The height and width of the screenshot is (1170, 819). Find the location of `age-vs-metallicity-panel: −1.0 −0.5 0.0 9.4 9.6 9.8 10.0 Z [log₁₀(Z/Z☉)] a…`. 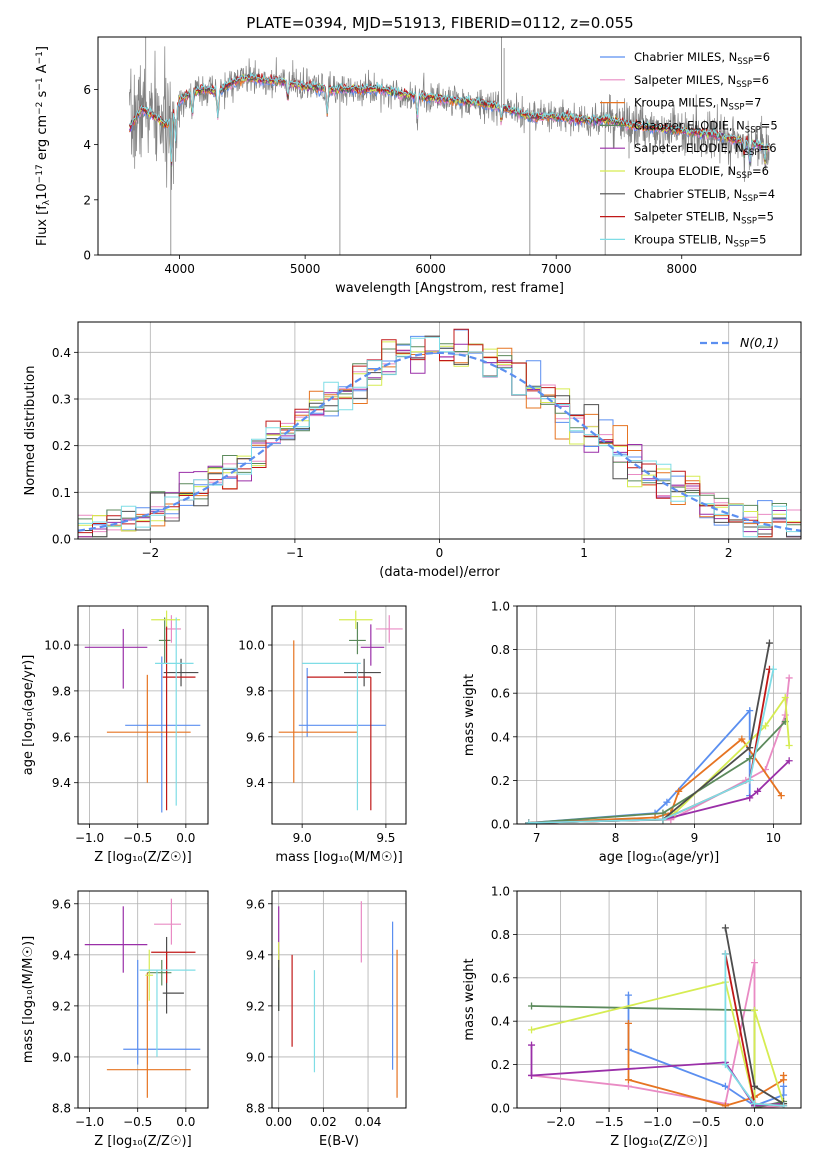

age-vs-metallicity-panel: −1.0 −0.5 0.0 9.4 9.6 9.8 10.0 Z [log₁₀(Z/Z☉)] a… is located at coordinates (115, 735).